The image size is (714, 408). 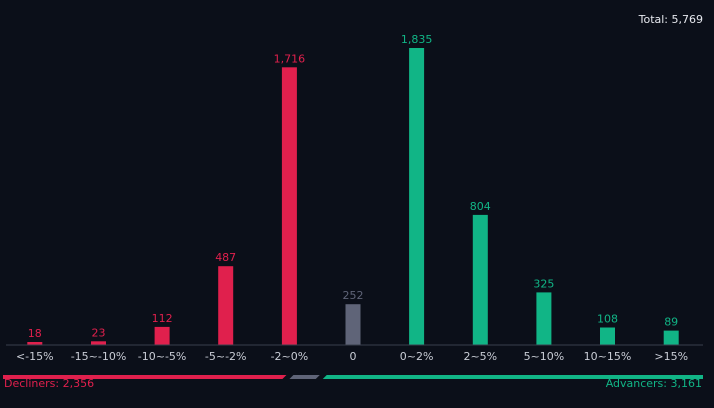 What do you see at coordinates (162, 356) in the screenshot?
I see `x-tick-label: -10~-5%` at bounding box center [162, 356].